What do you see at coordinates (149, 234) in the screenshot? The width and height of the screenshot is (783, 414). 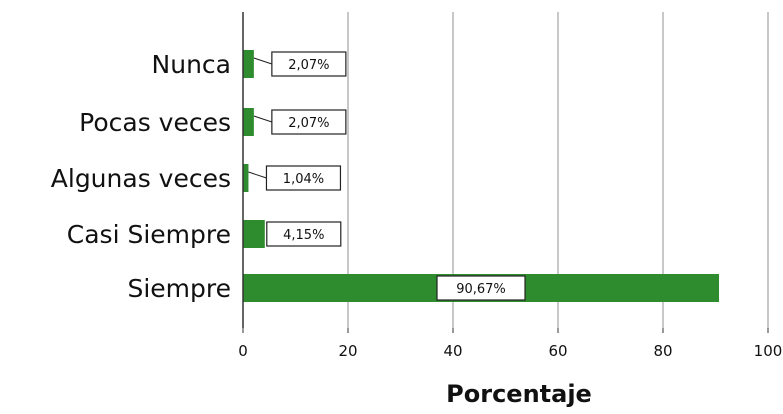 I see `category-label-casi-siempre: Casi Siempre` at bounding box center [149, 234].